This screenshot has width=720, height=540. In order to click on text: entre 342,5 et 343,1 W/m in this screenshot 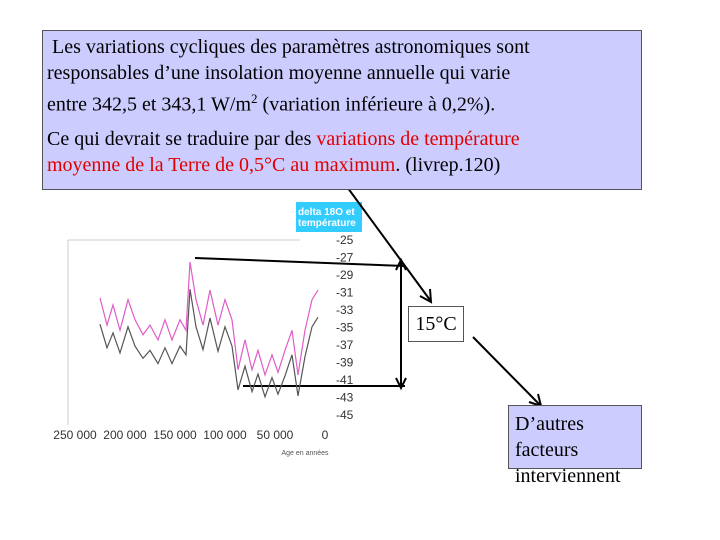, I will do `click(149, 104)`.